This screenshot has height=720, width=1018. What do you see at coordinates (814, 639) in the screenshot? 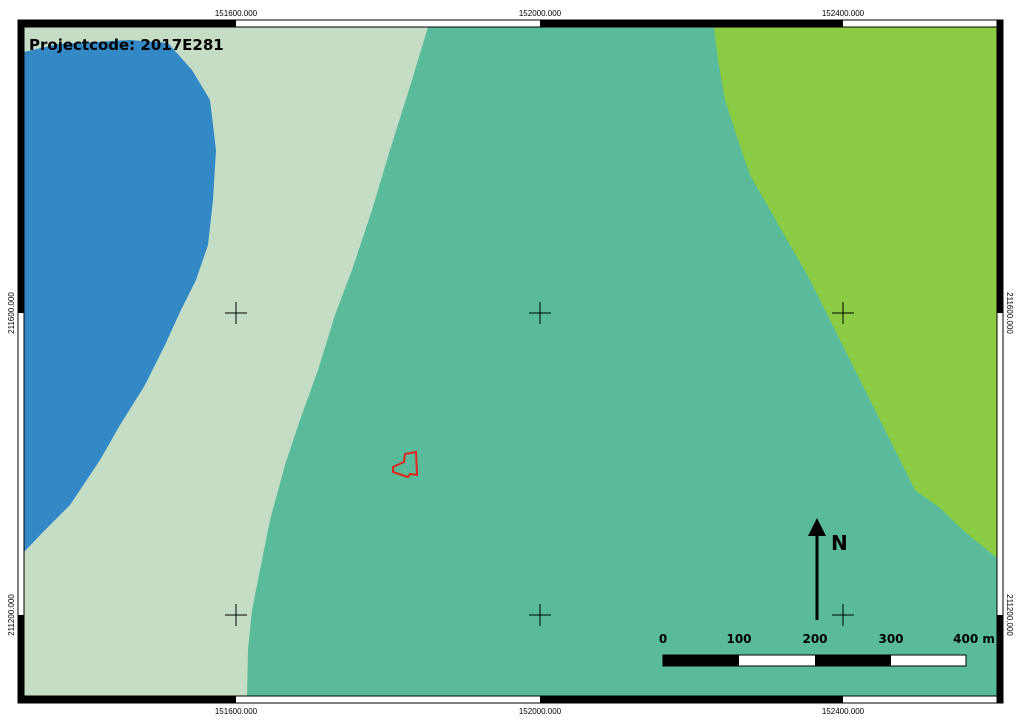
I see `scale-label: 200` at bounding box center [814, 639].